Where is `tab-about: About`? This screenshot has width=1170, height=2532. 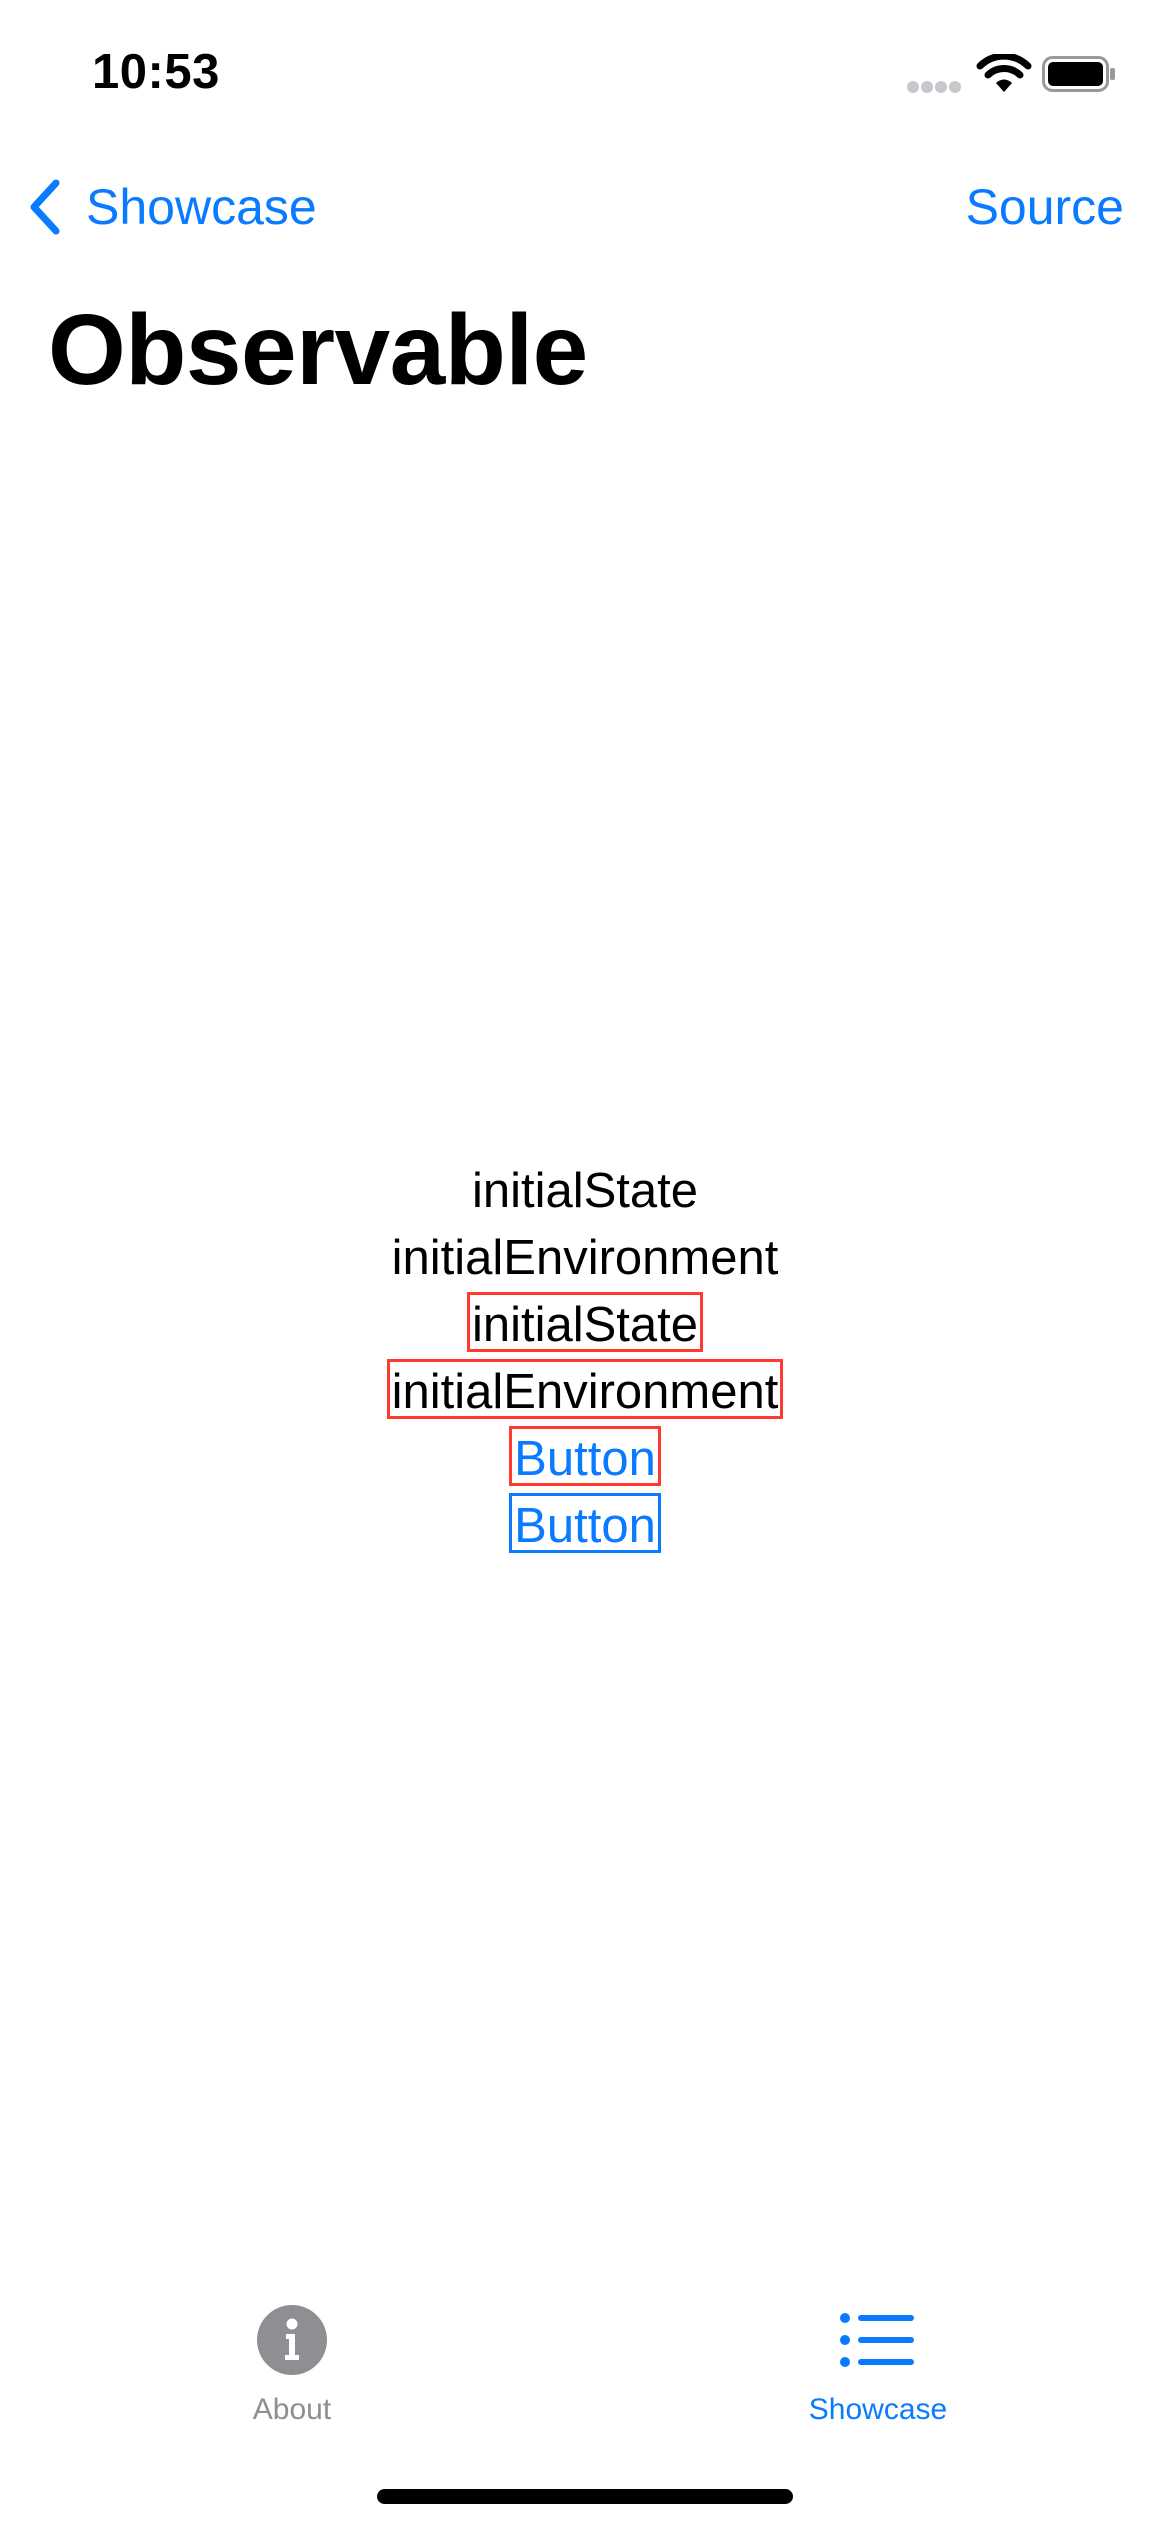 tab-about: About is located at coordinates (292, 2365).